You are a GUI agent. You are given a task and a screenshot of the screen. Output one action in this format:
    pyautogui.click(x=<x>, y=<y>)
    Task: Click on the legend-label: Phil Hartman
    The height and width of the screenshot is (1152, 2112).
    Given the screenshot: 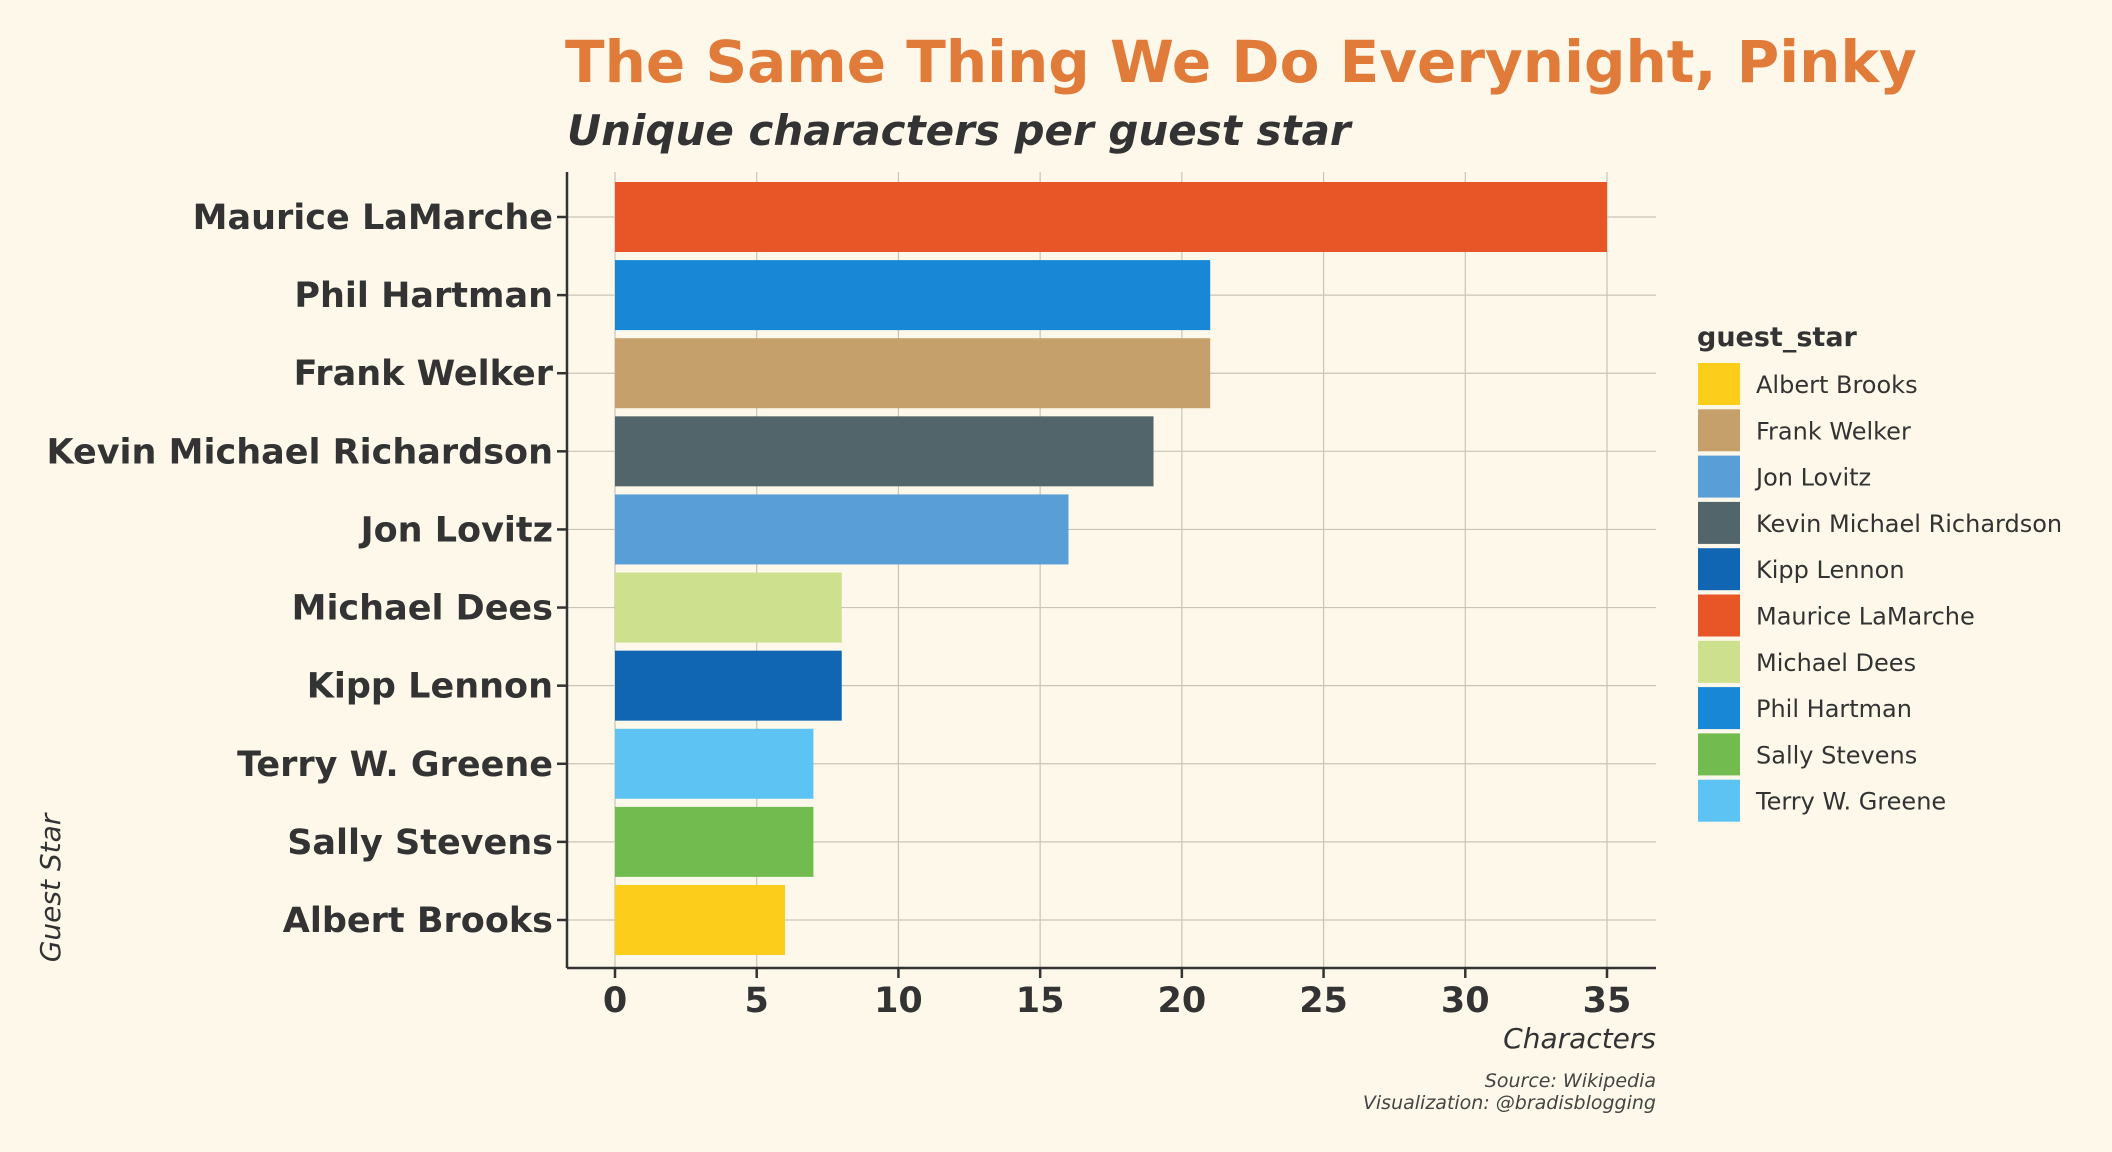 What is the action you would take?
    pyautogui.click(x=1834, y=709)
    